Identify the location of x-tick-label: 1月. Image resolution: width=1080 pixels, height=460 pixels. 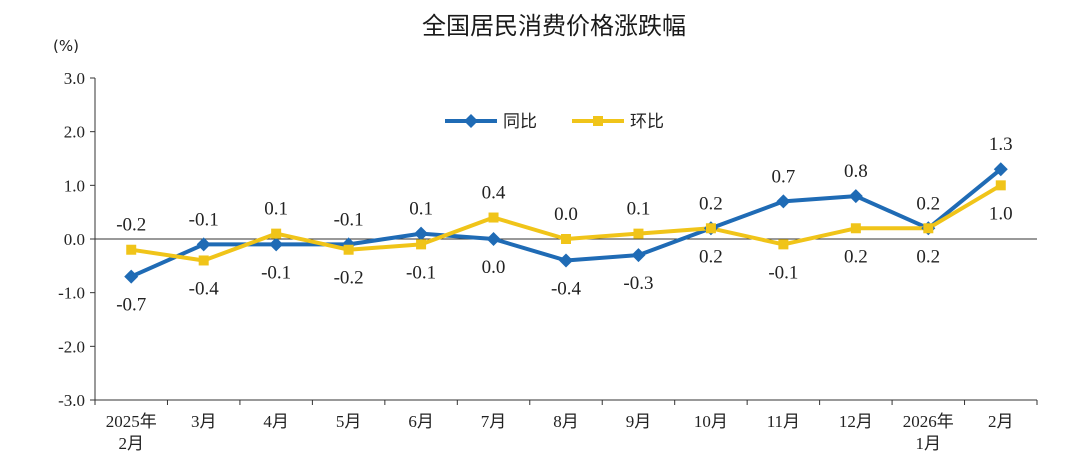
(929, 443).